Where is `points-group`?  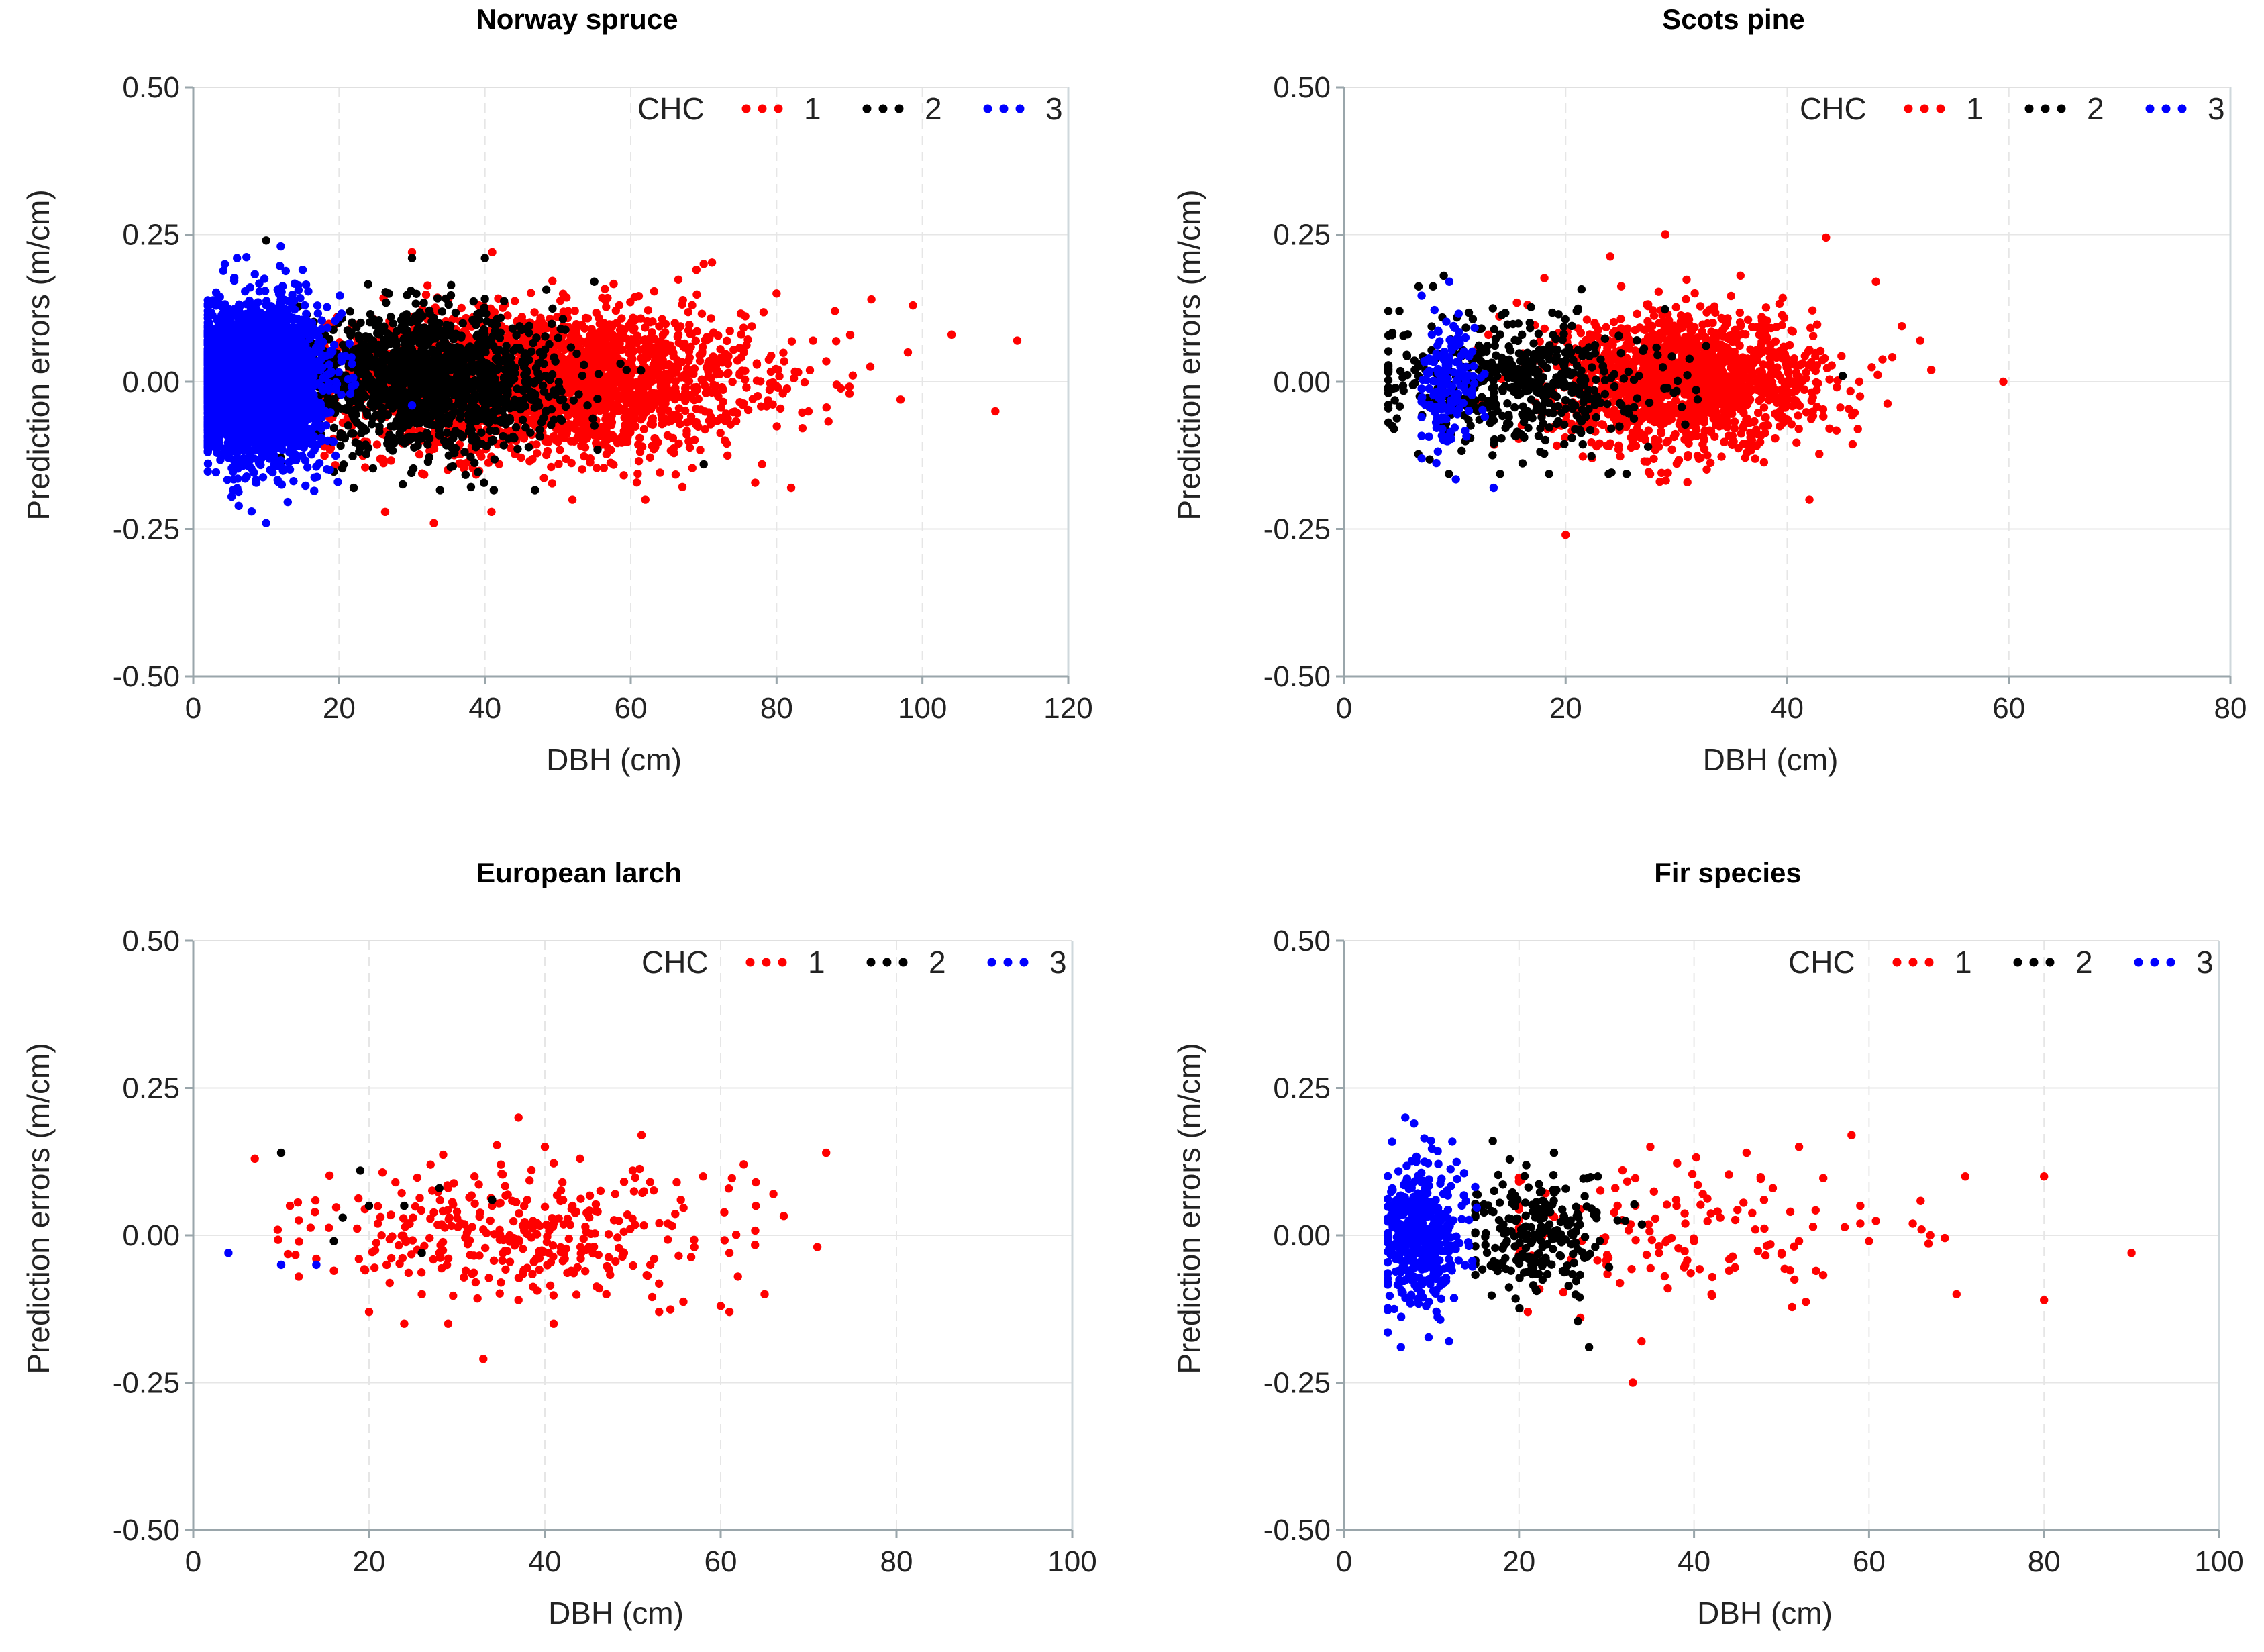 points-group is located at coordinates (612, 381).